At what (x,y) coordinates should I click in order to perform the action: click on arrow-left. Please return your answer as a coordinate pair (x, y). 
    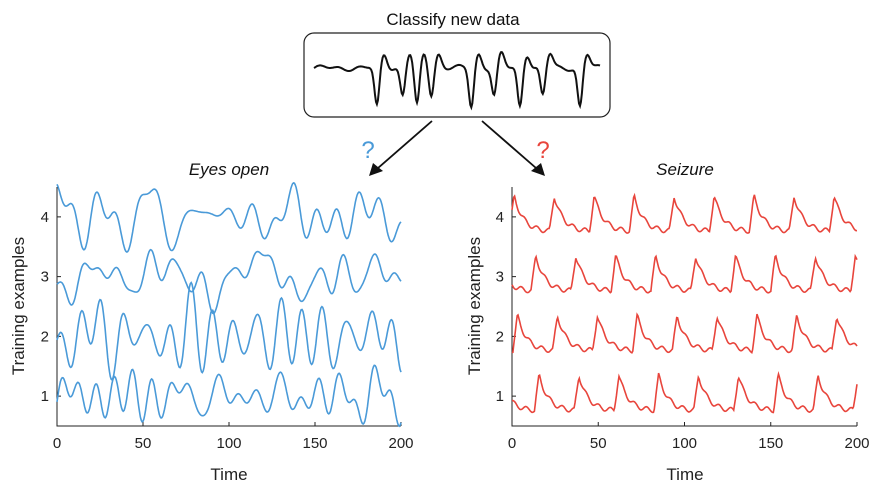
    Looking at the image, I should click on (401, 148).